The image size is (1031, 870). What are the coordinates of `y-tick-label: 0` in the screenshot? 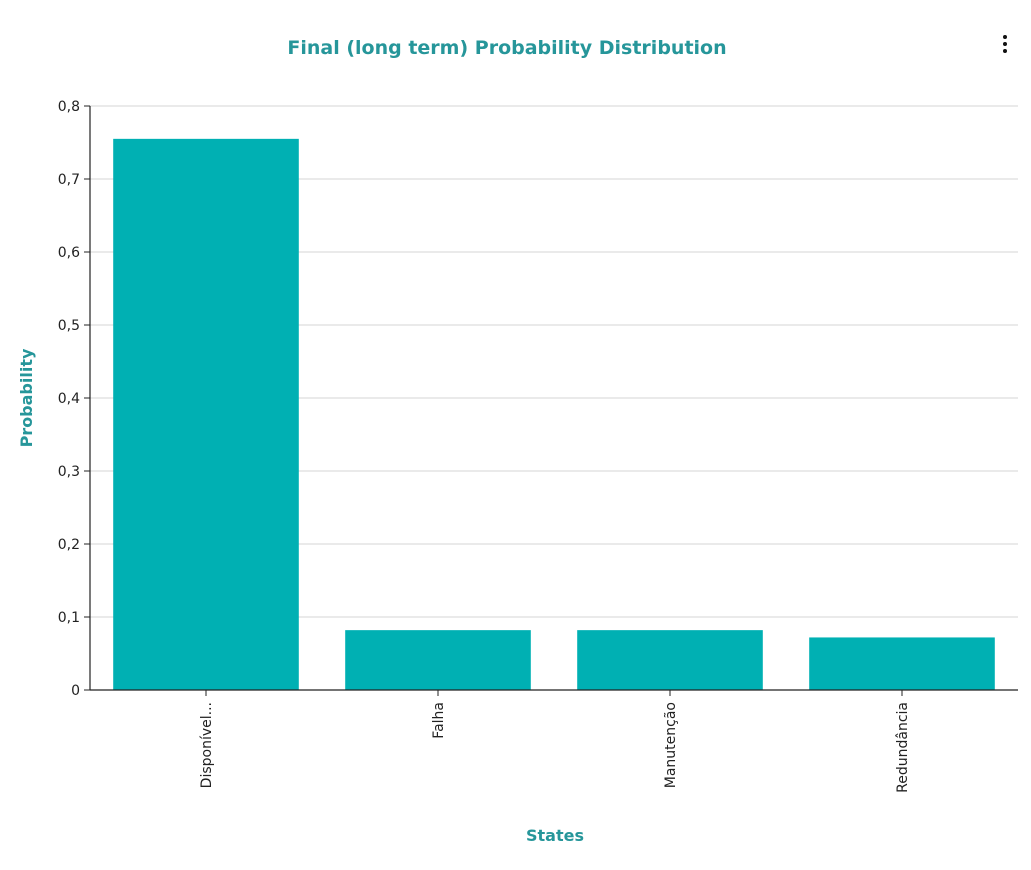 It's located at (75, 691).